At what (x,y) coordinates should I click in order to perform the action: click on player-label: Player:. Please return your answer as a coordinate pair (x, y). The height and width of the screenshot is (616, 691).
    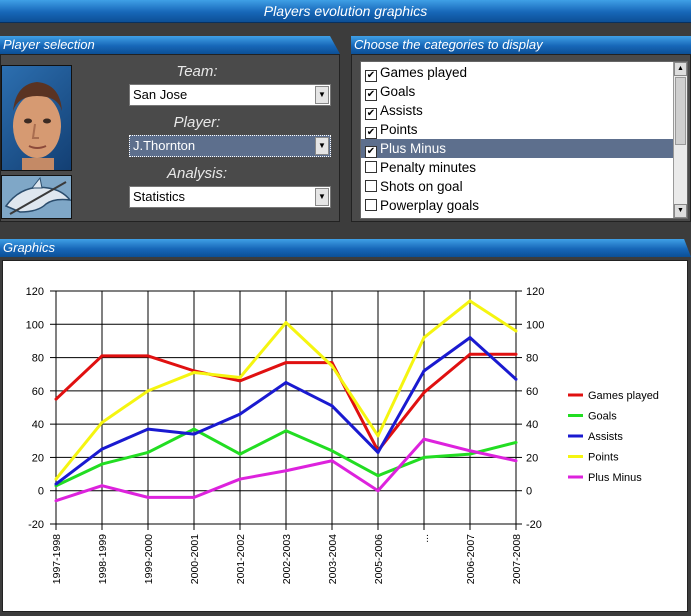
    Looking at the image, I should click on (197, 122).